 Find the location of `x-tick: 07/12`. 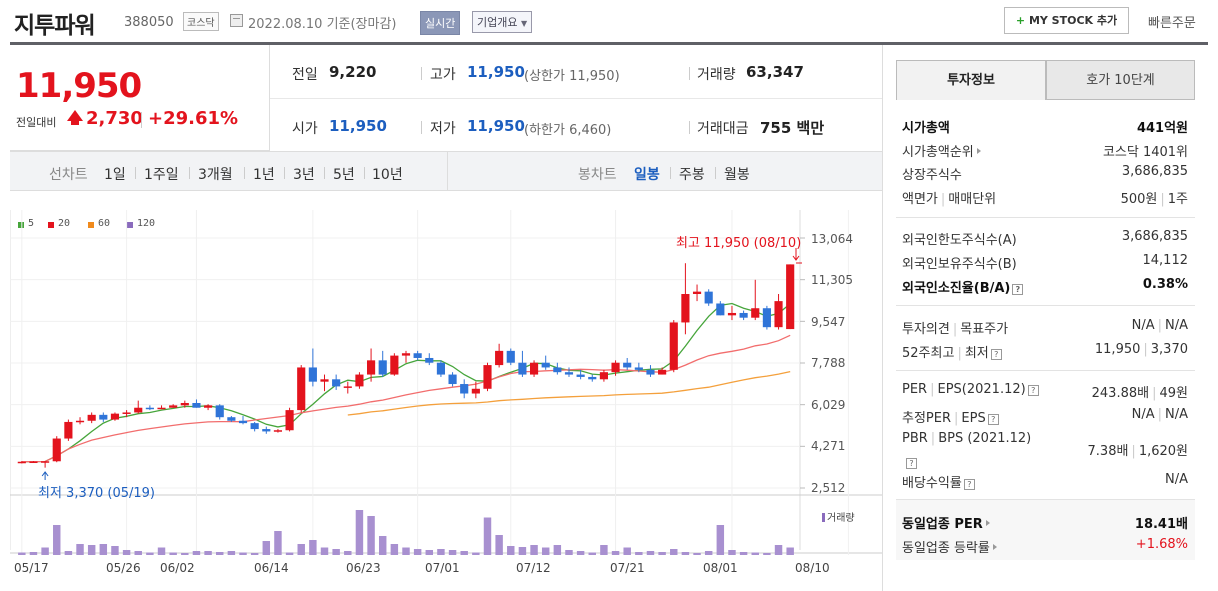

x-tick: 07/12 is located at coordinates (533, 568).